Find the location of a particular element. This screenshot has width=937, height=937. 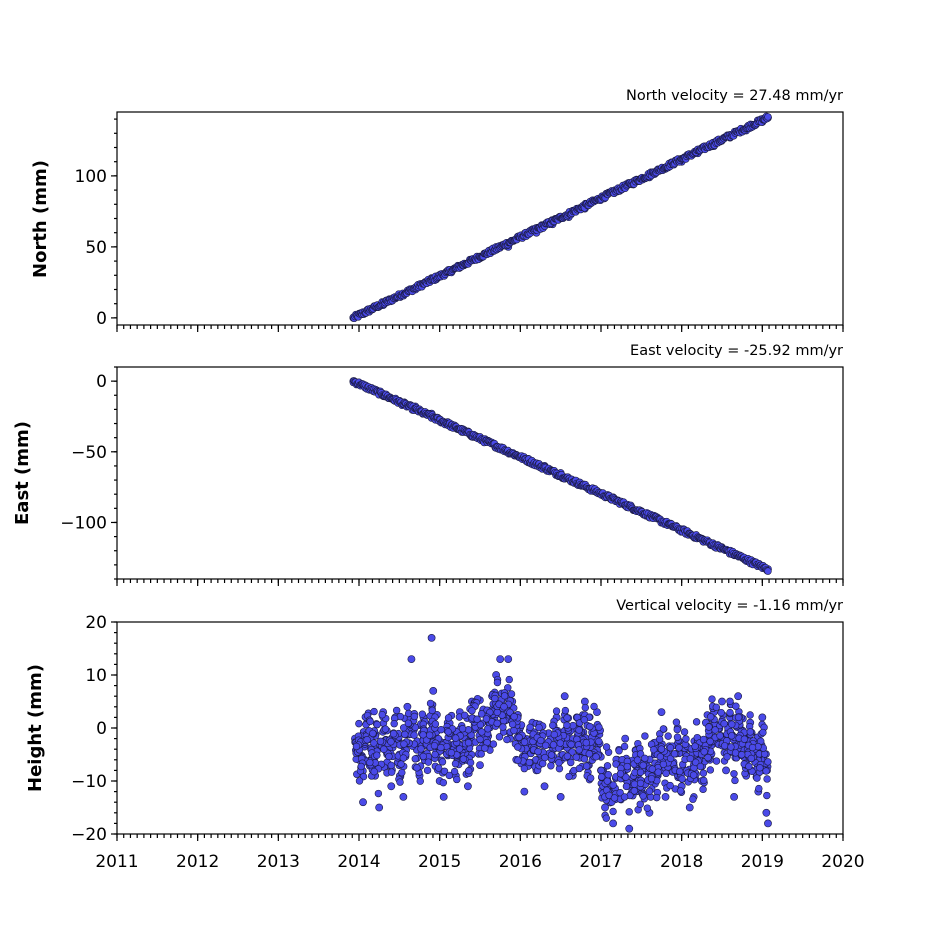

height-x-tick-label: 2018 is located at coordinates (681, 862).